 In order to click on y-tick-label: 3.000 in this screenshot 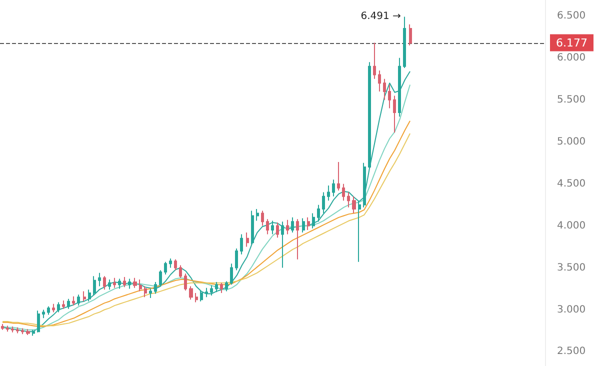, I will do `click(571, 310)`.